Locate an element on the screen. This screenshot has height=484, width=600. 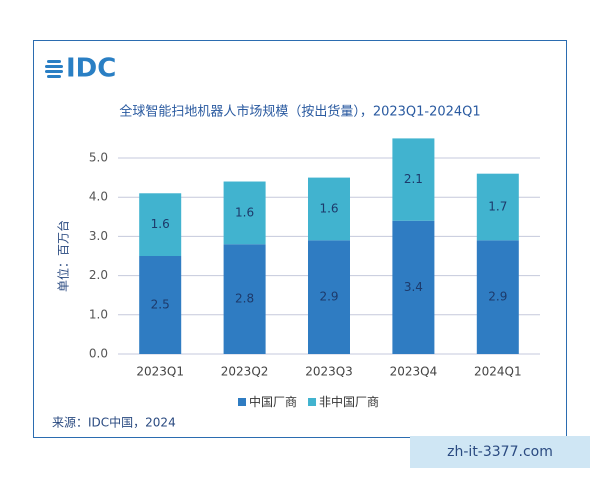
watermark: zh-it-3377.com is located at coordinates (500, 452).